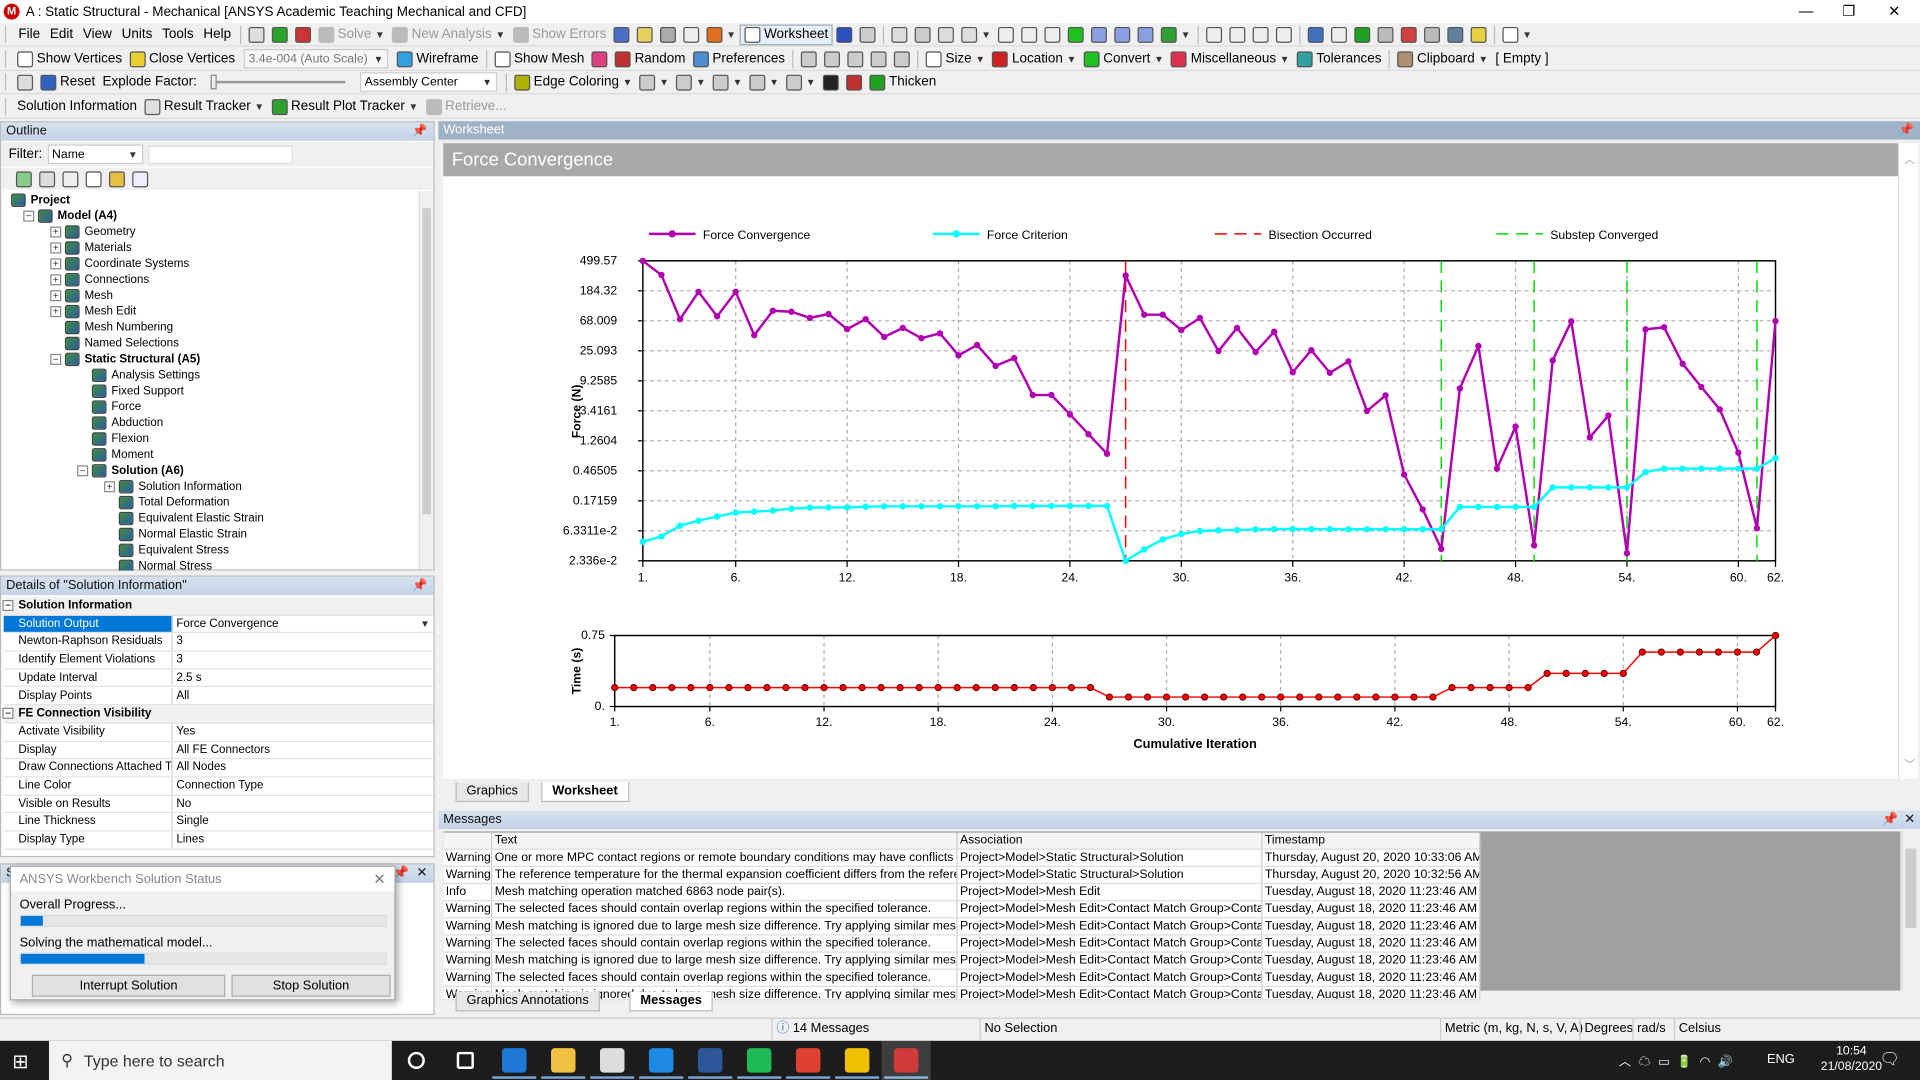 The height and width of the screenshot is (1080, 1920). What do you see at coordinates (137, 391) in the screenshot?
I see `tree-item-fixed-support: Fixed Support` at bounding box center [137, 391].